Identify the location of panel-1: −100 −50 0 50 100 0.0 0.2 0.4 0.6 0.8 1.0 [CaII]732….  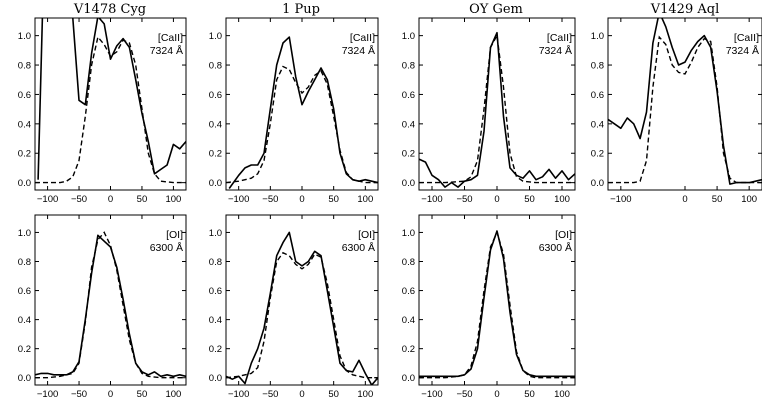
(102, 111).